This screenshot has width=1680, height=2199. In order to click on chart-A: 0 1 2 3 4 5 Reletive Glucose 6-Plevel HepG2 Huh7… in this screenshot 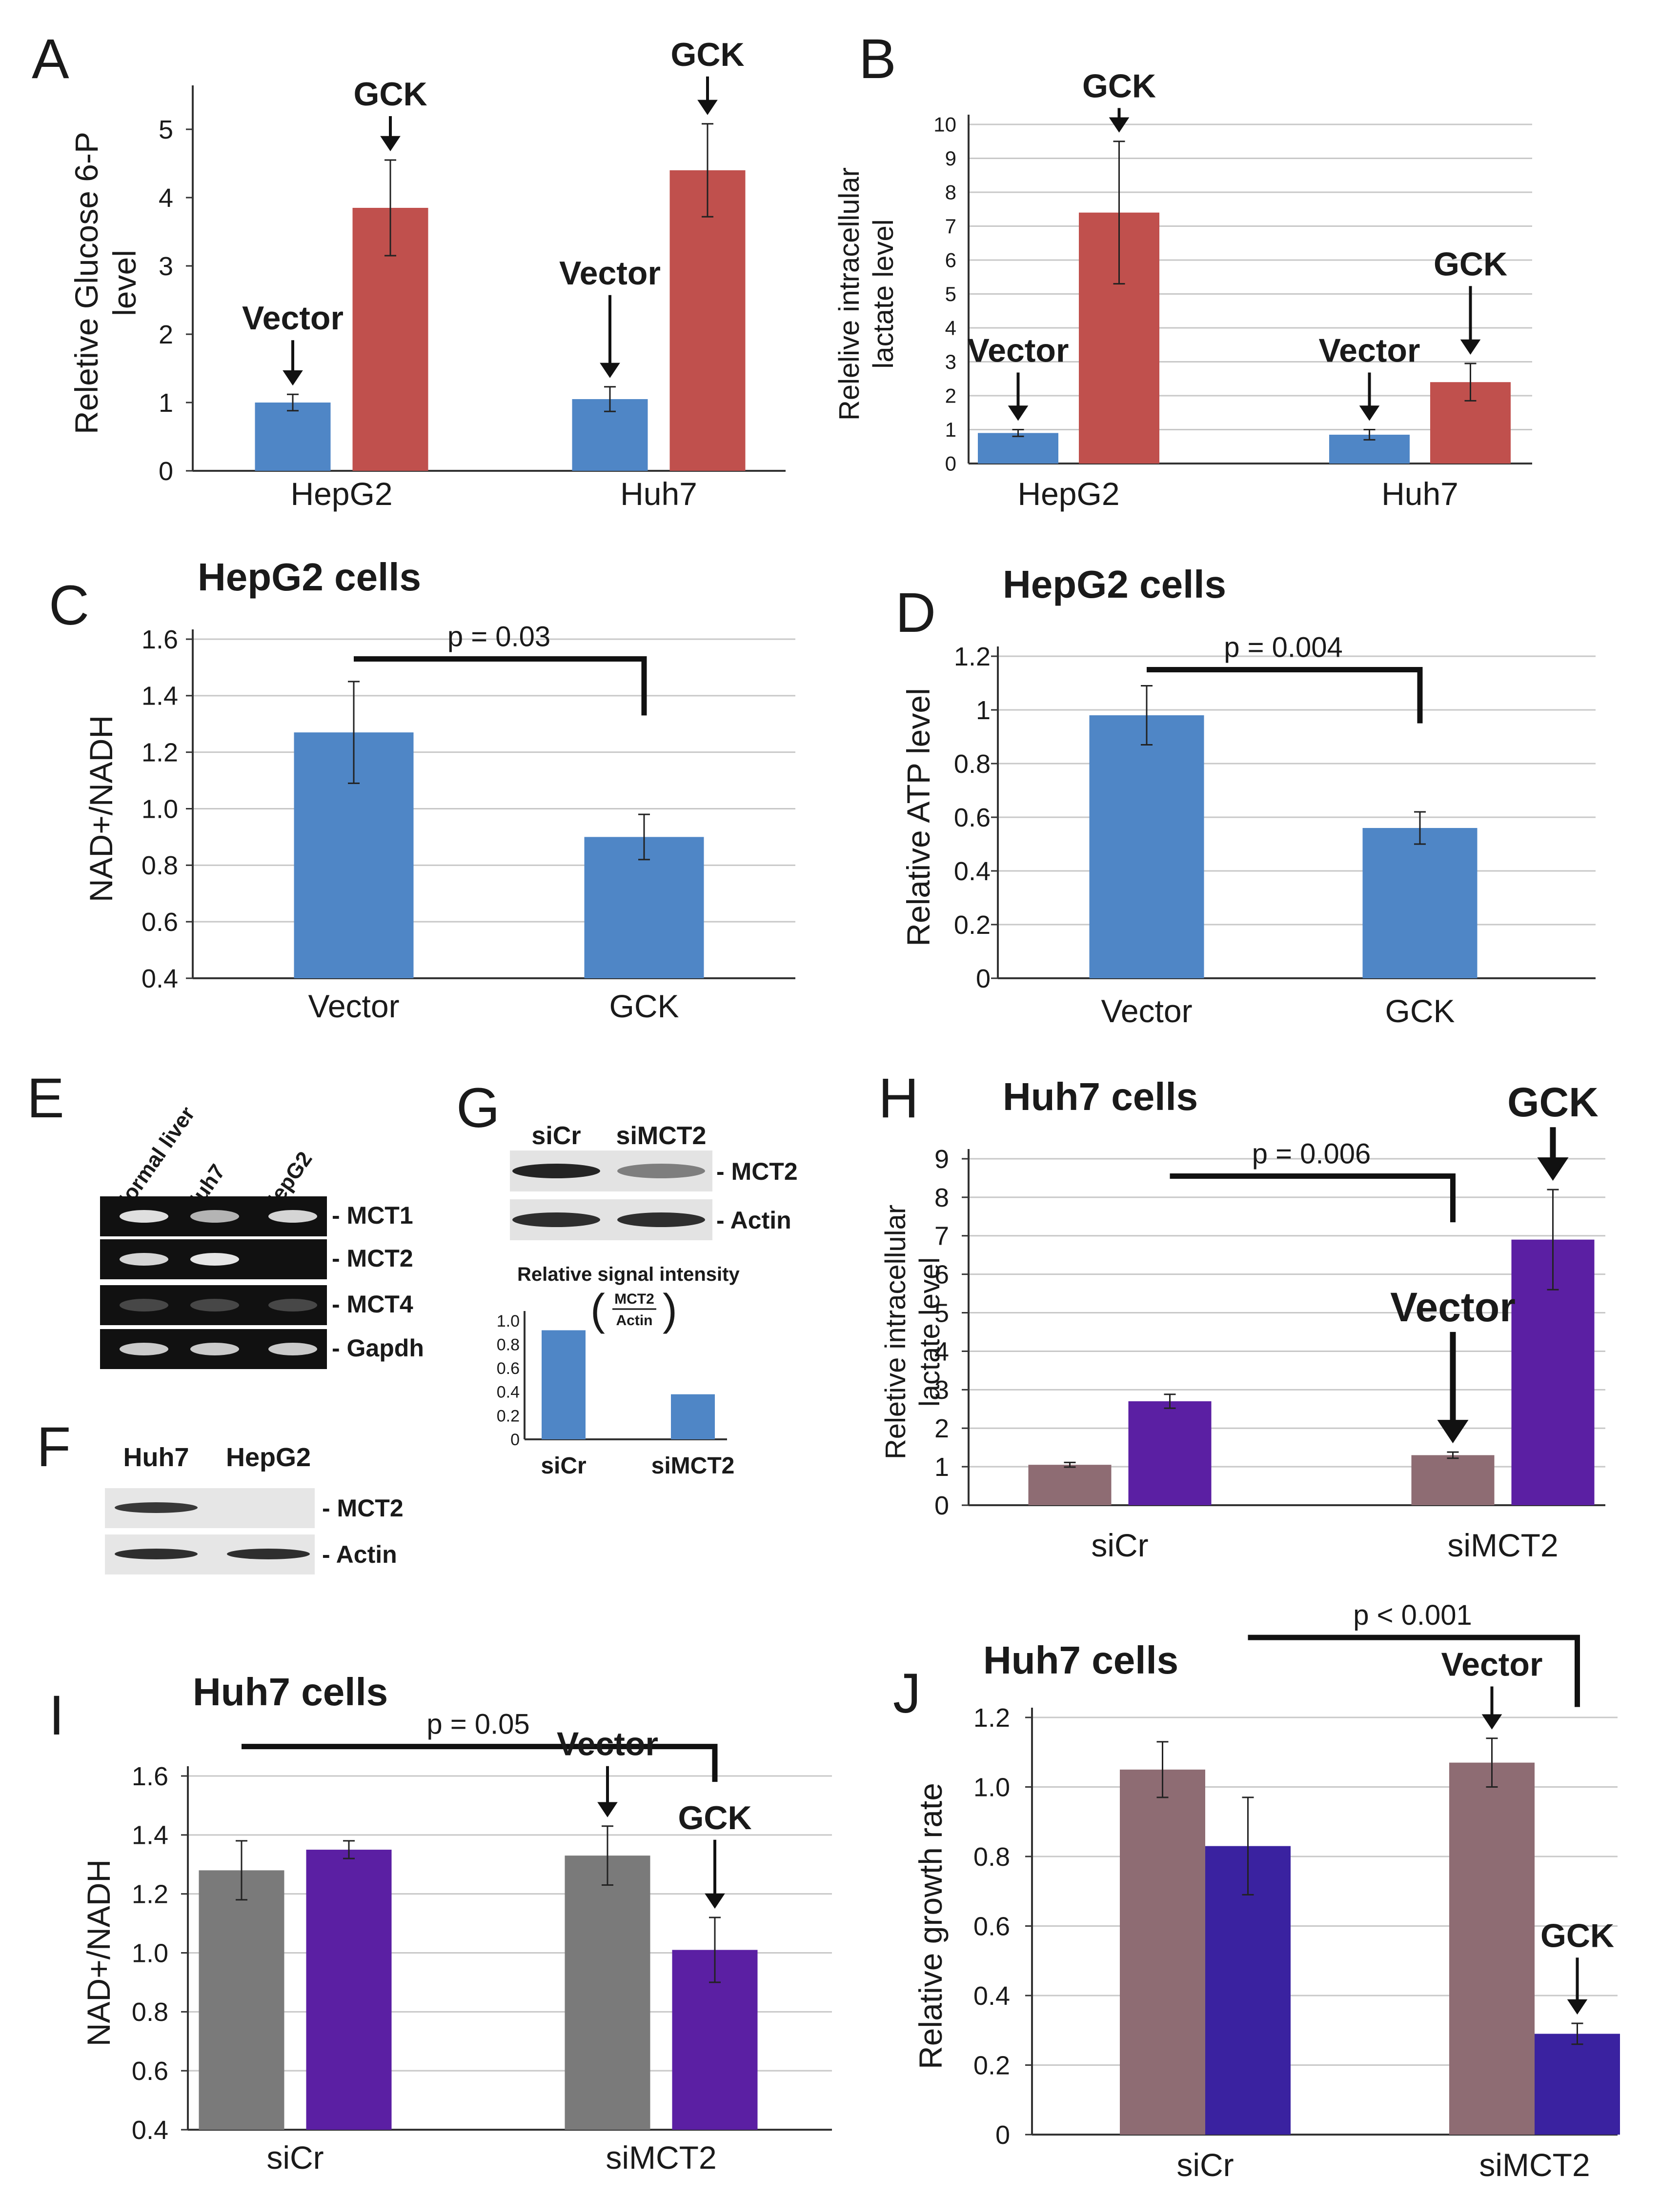, I will do `click(427, 274)`.